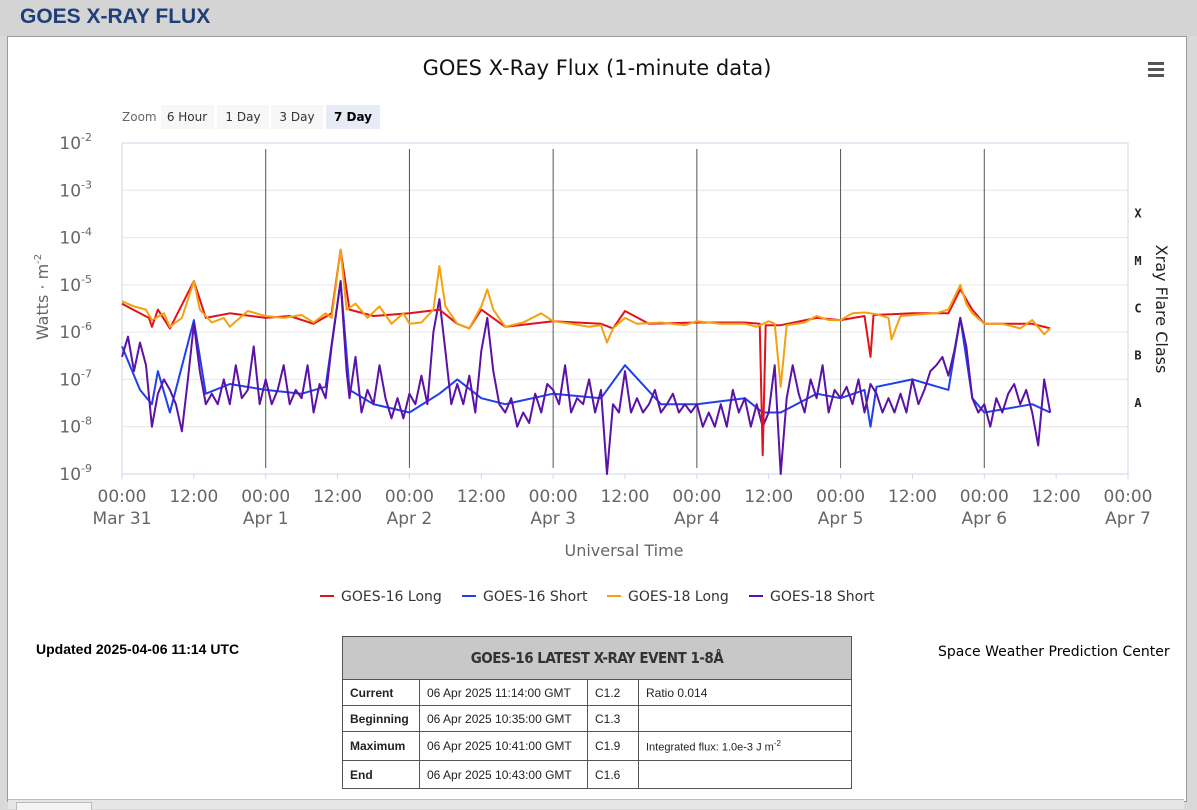 Image resolution: width=1197 pixels, height=810 pixels. What do you see at coordinates (86, 137) in the screenshot?
I see `y-tick-exp: -2` at bounding box center [86, 137].